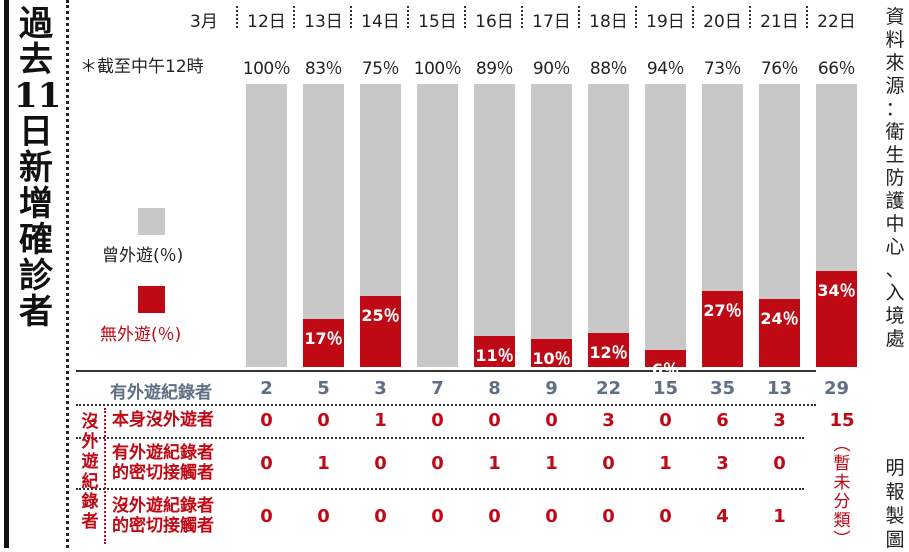 The height and width of the screenshot is (552, 909). What do you see at coordinates (895, 468) in the screenshot?
I see `credit-char: 明` at bounding box center [895, 468].